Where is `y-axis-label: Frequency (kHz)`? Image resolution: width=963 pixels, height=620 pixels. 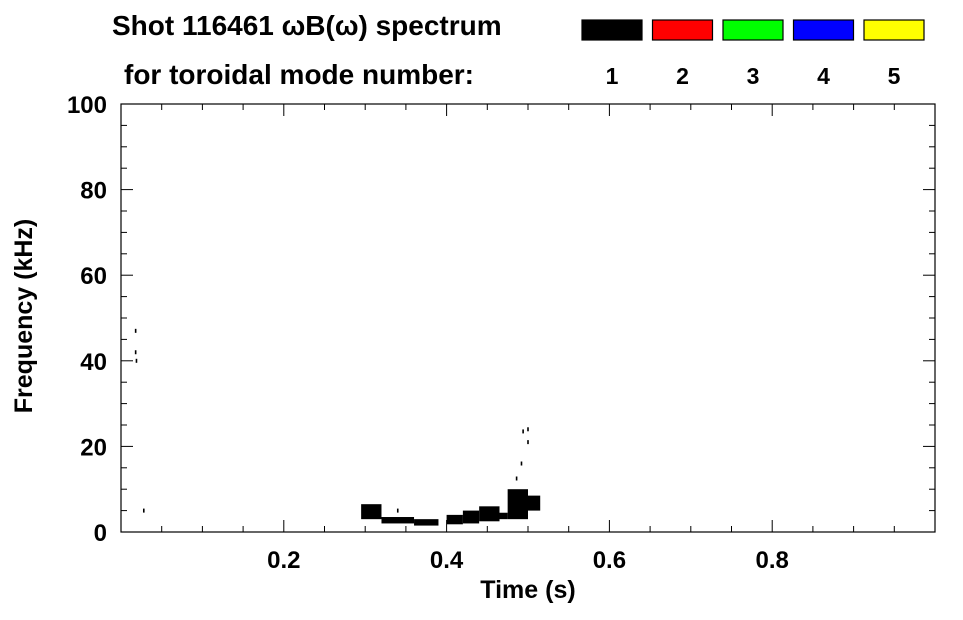
y-axis-label: Frequency (kHz) is located at coordinates (24, 316).